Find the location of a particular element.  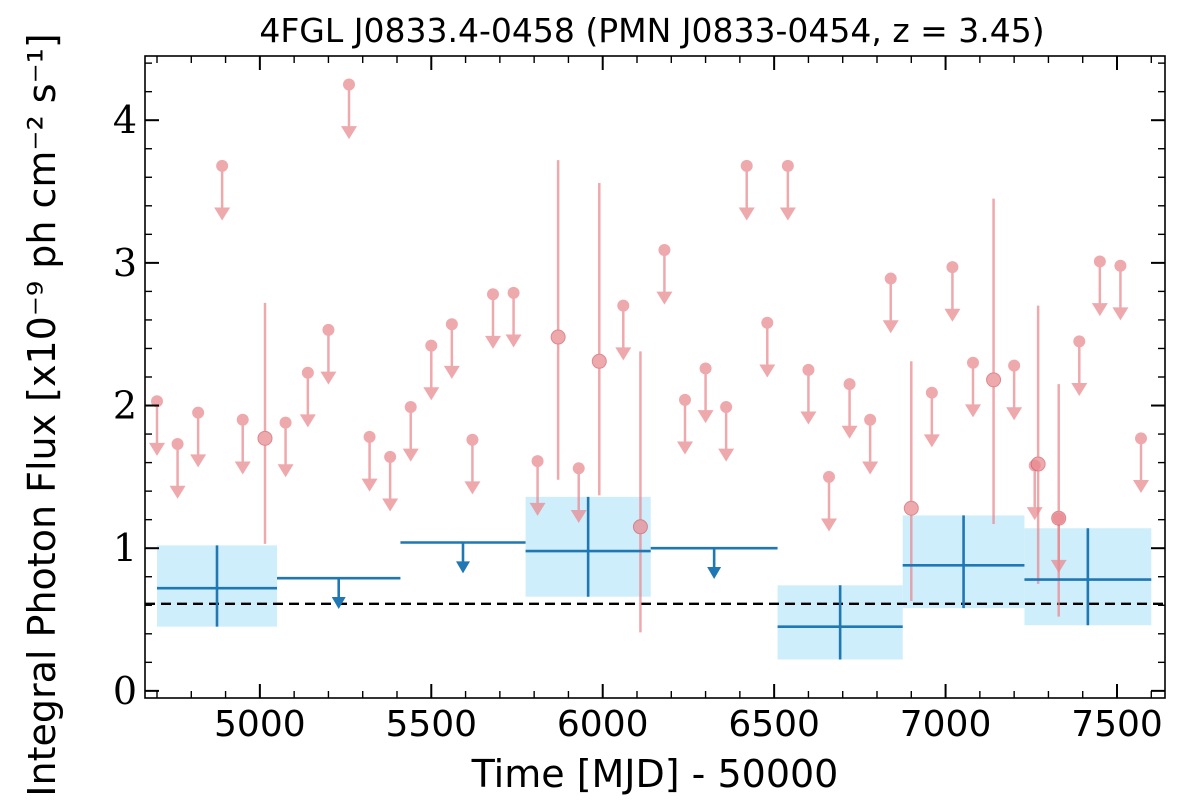

x-tick-label: 5500 is located at coordinates (431, 724).